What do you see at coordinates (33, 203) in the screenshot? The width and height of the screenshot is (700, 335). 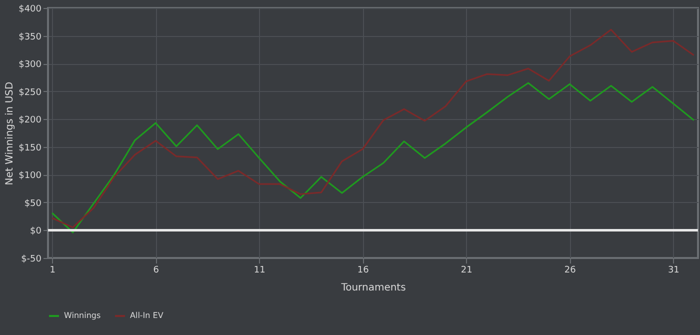 I see `y-tick-label: $50` at bounding box center [33, 203].